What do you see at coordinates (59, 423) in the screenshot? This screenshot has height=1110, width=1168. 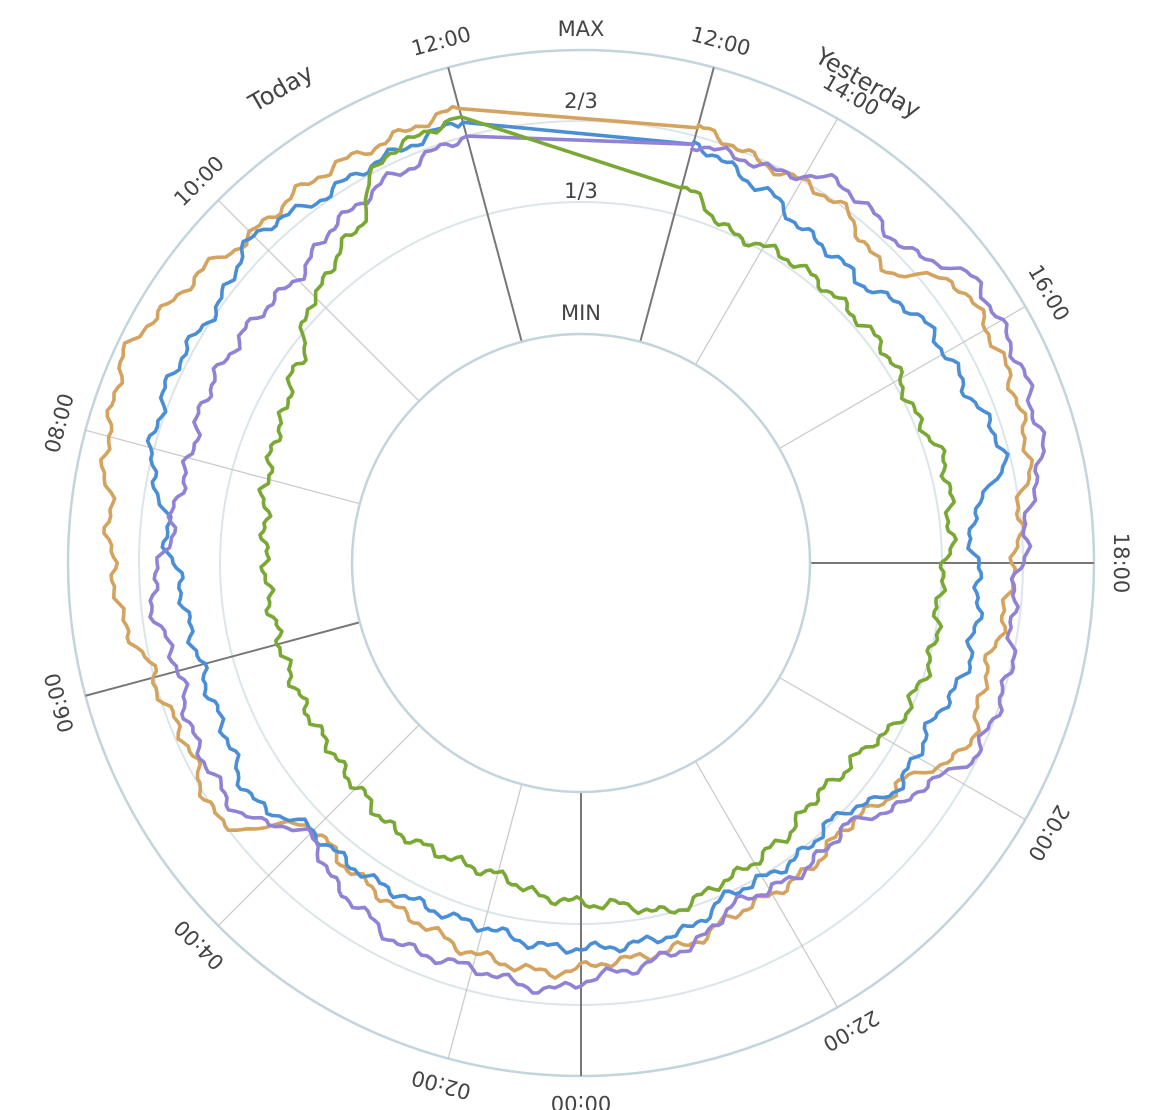 I see `time-tick-label-2: 08:00` at bounding box center [59, 423].